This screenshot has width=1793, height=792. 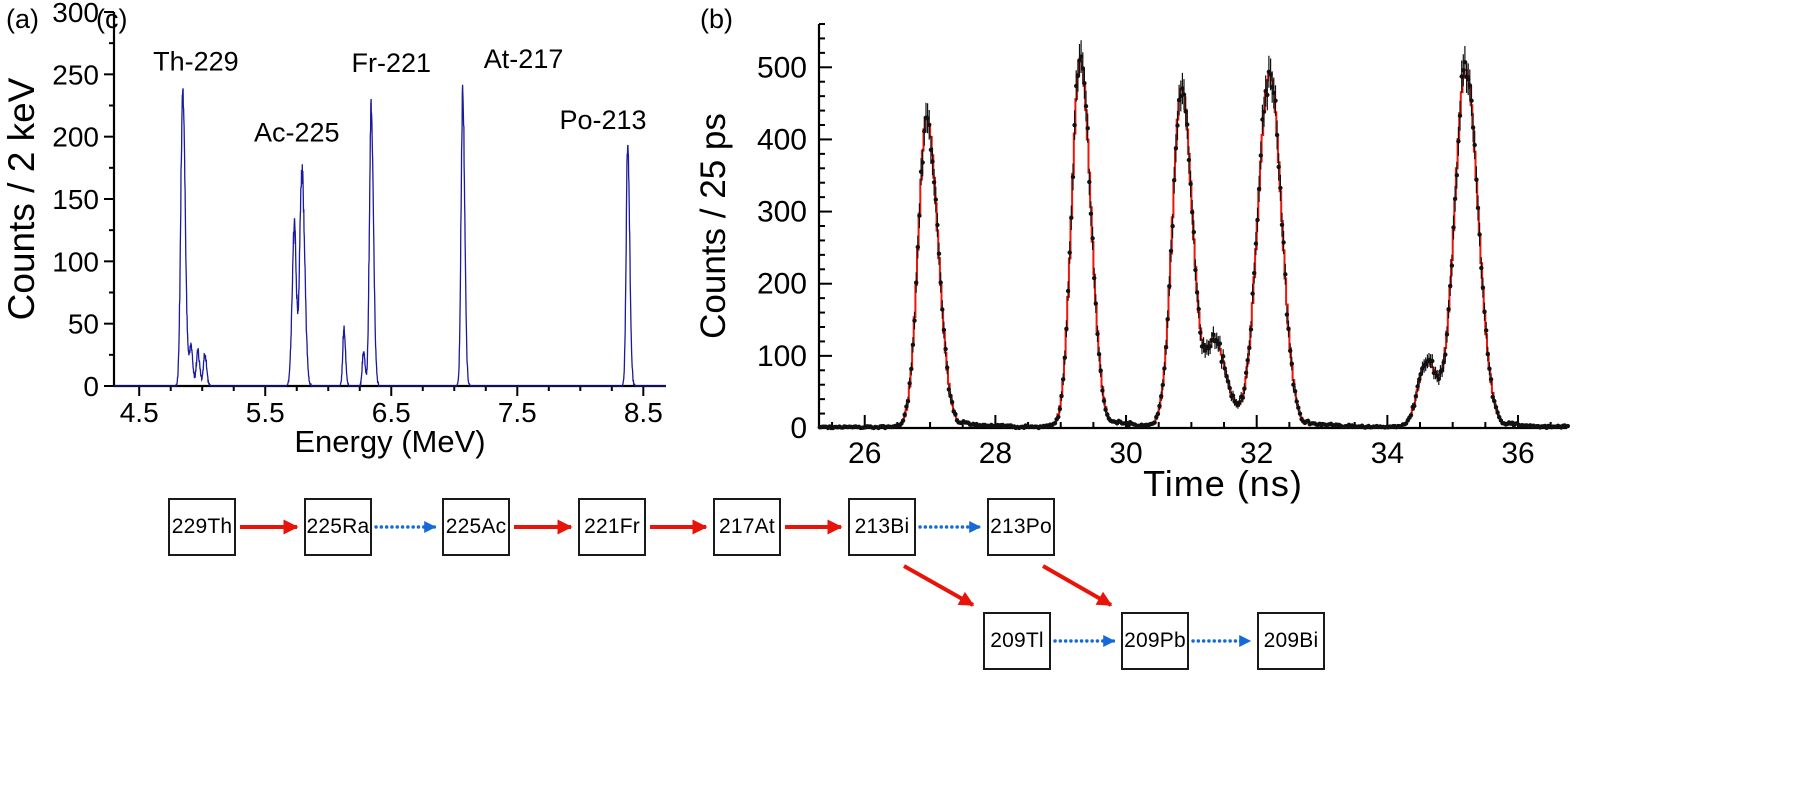 I want to click on x-tick-label: 7.5, so click(x=517, y=412).